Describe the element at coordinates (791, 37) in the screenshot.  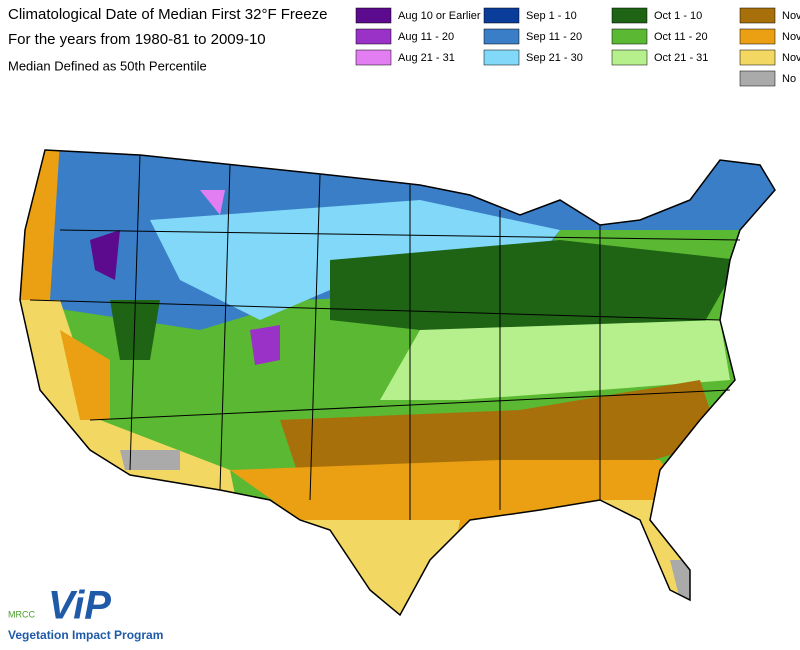
I see `legend-label: Nov 11 - 20` at that location.